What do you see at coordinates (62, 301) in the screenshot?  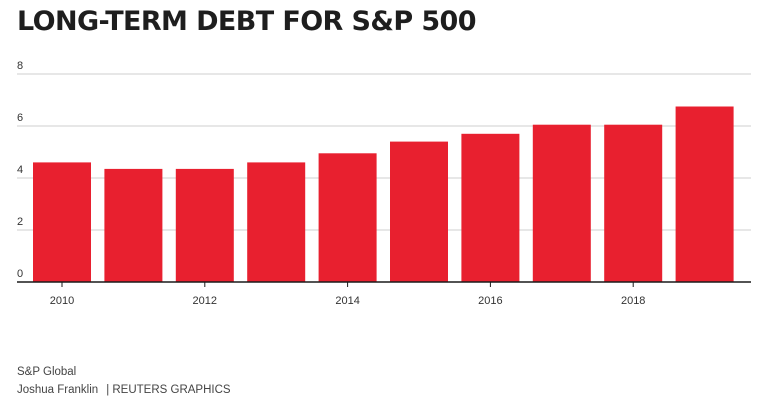 I see `x-tick-label: 2010` at bounding box center [62, 301].